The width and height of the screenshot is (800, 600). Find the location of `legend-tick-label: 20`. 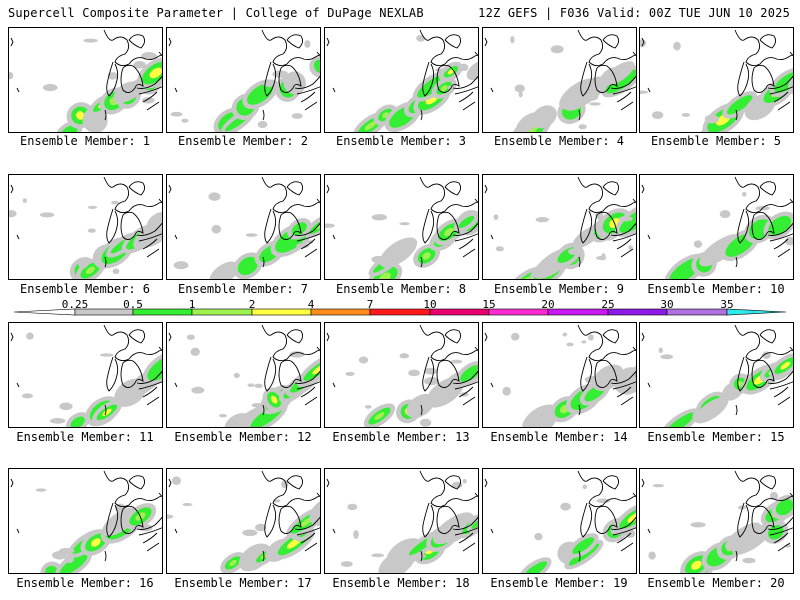

legend-tick-label: 20 is located at coordinates (548, 304).